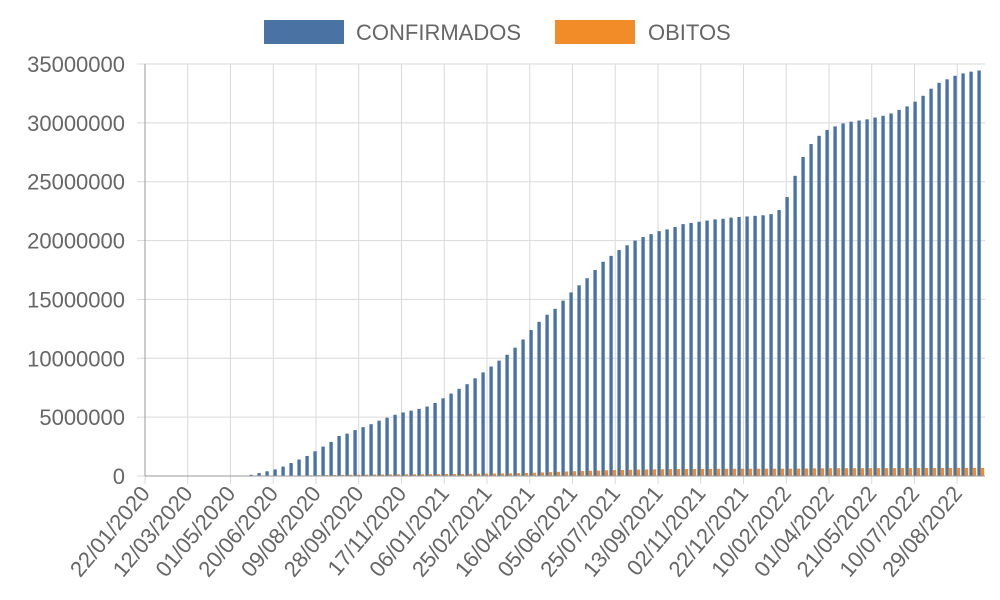  I want to click on legend-label-obitos: OBITOS, so click(689, 32).